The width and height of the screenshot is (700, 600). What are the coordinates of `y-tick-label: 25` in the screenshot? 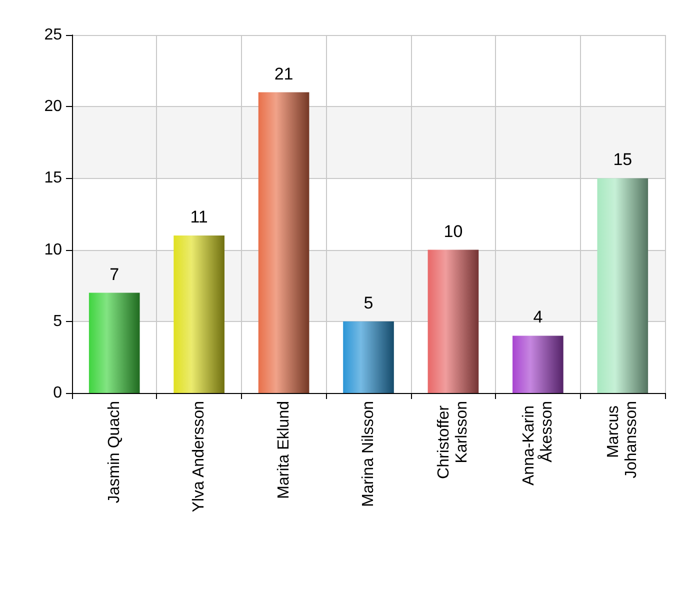 It's located at (53, 35).